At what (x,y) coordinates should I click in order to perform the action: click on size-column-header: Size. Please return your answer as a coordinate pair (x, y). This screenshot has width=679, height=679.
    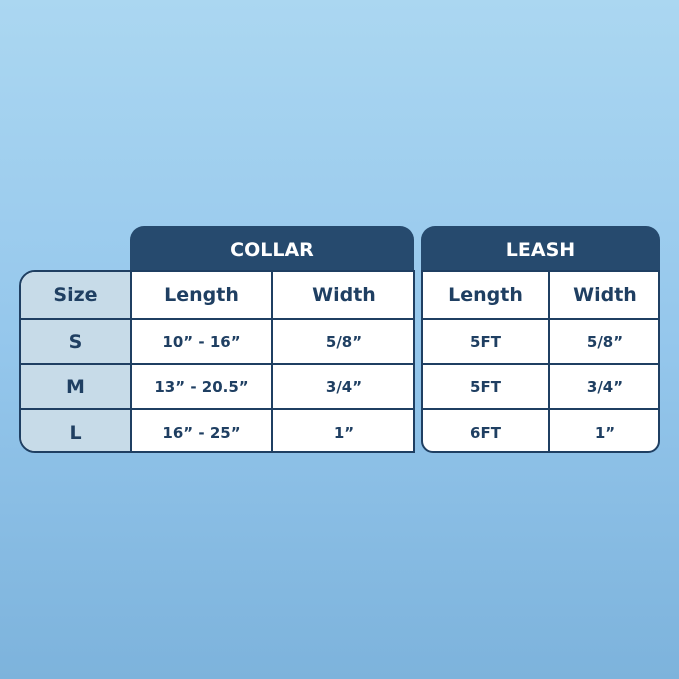
    Looking at the image, I should click on (76, 296).